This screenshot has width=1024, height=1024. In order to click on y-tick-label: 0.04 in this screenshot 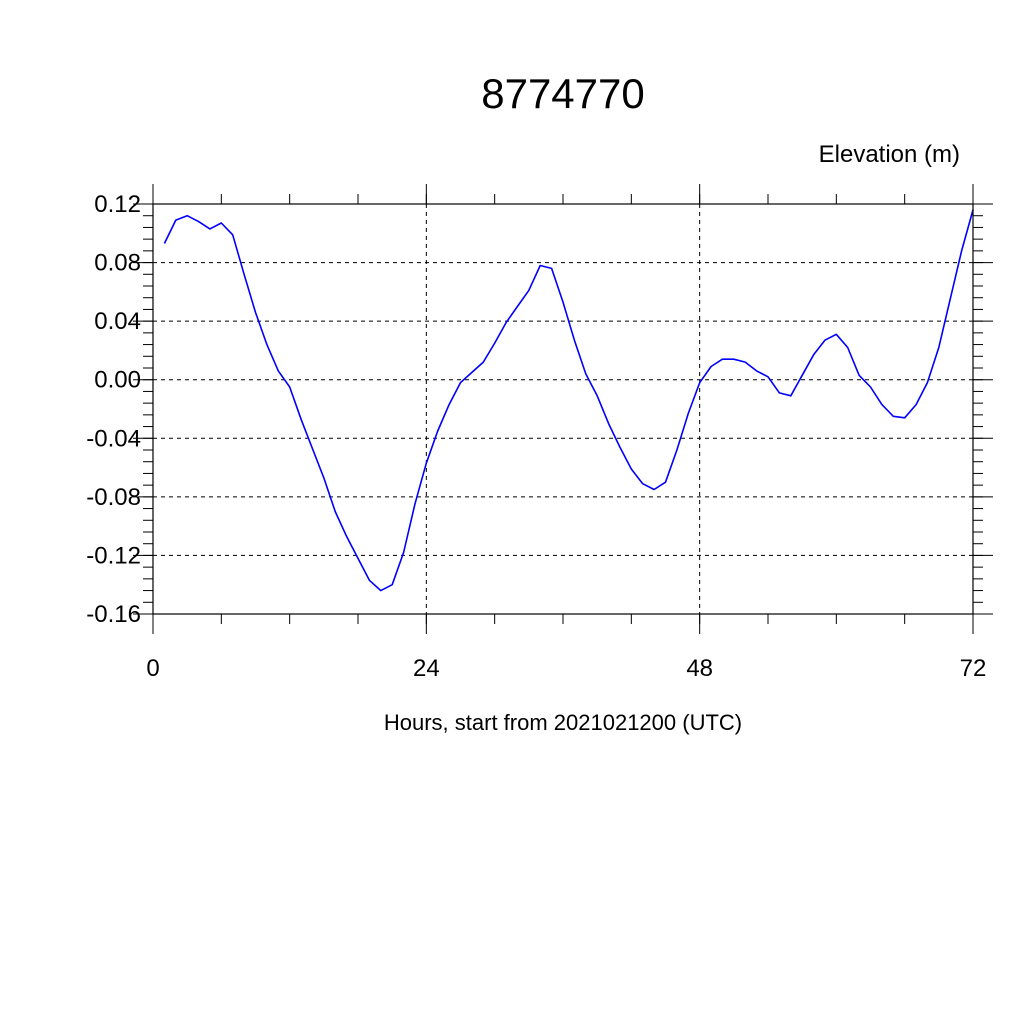, I will do `click(117, 321)`.